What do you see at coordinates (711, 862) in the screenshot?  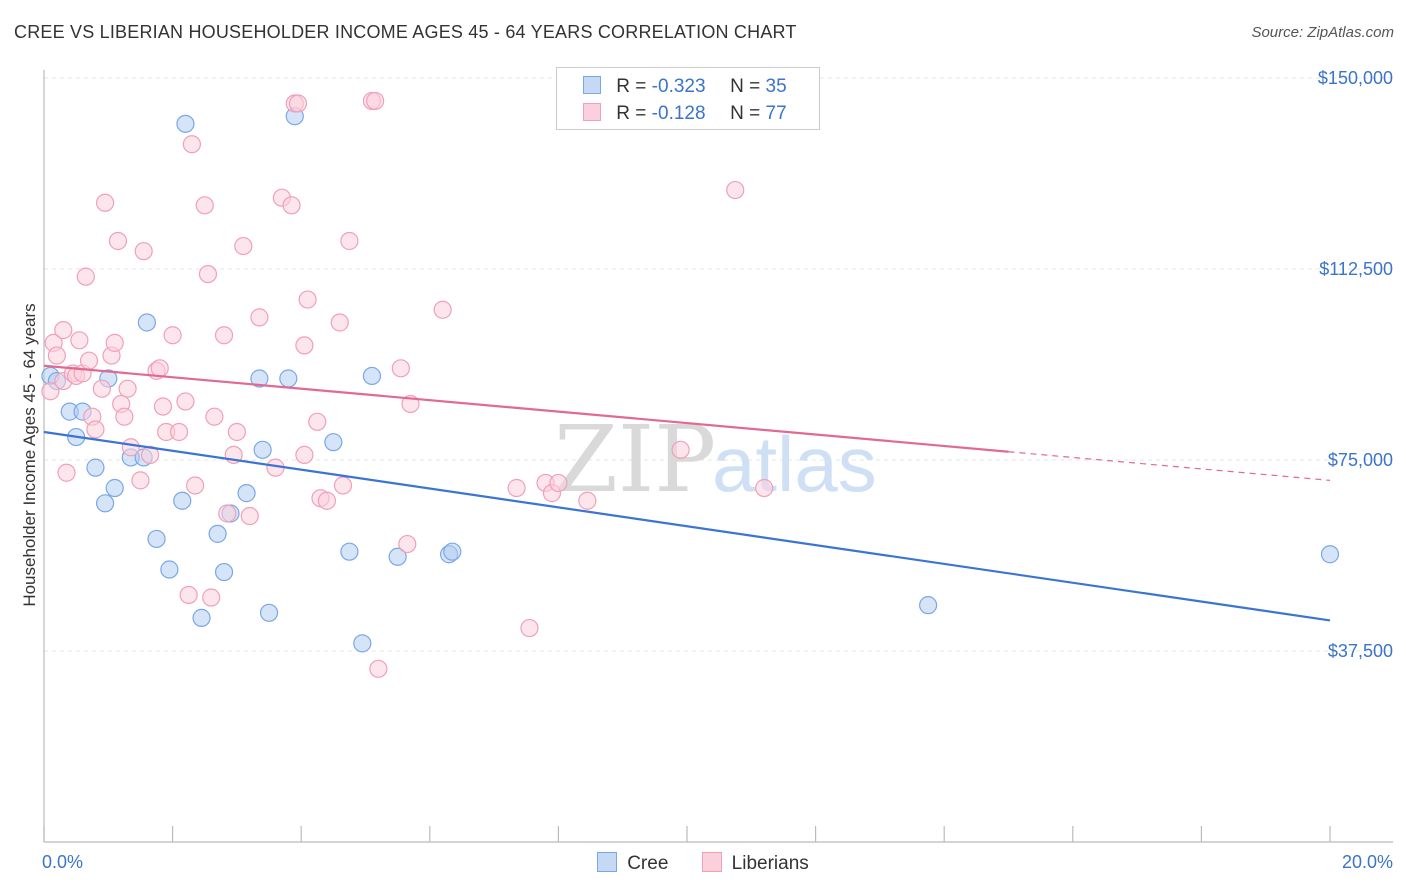 I see `liberians-legend-swatch-icon` at bounding box center [711, 862].